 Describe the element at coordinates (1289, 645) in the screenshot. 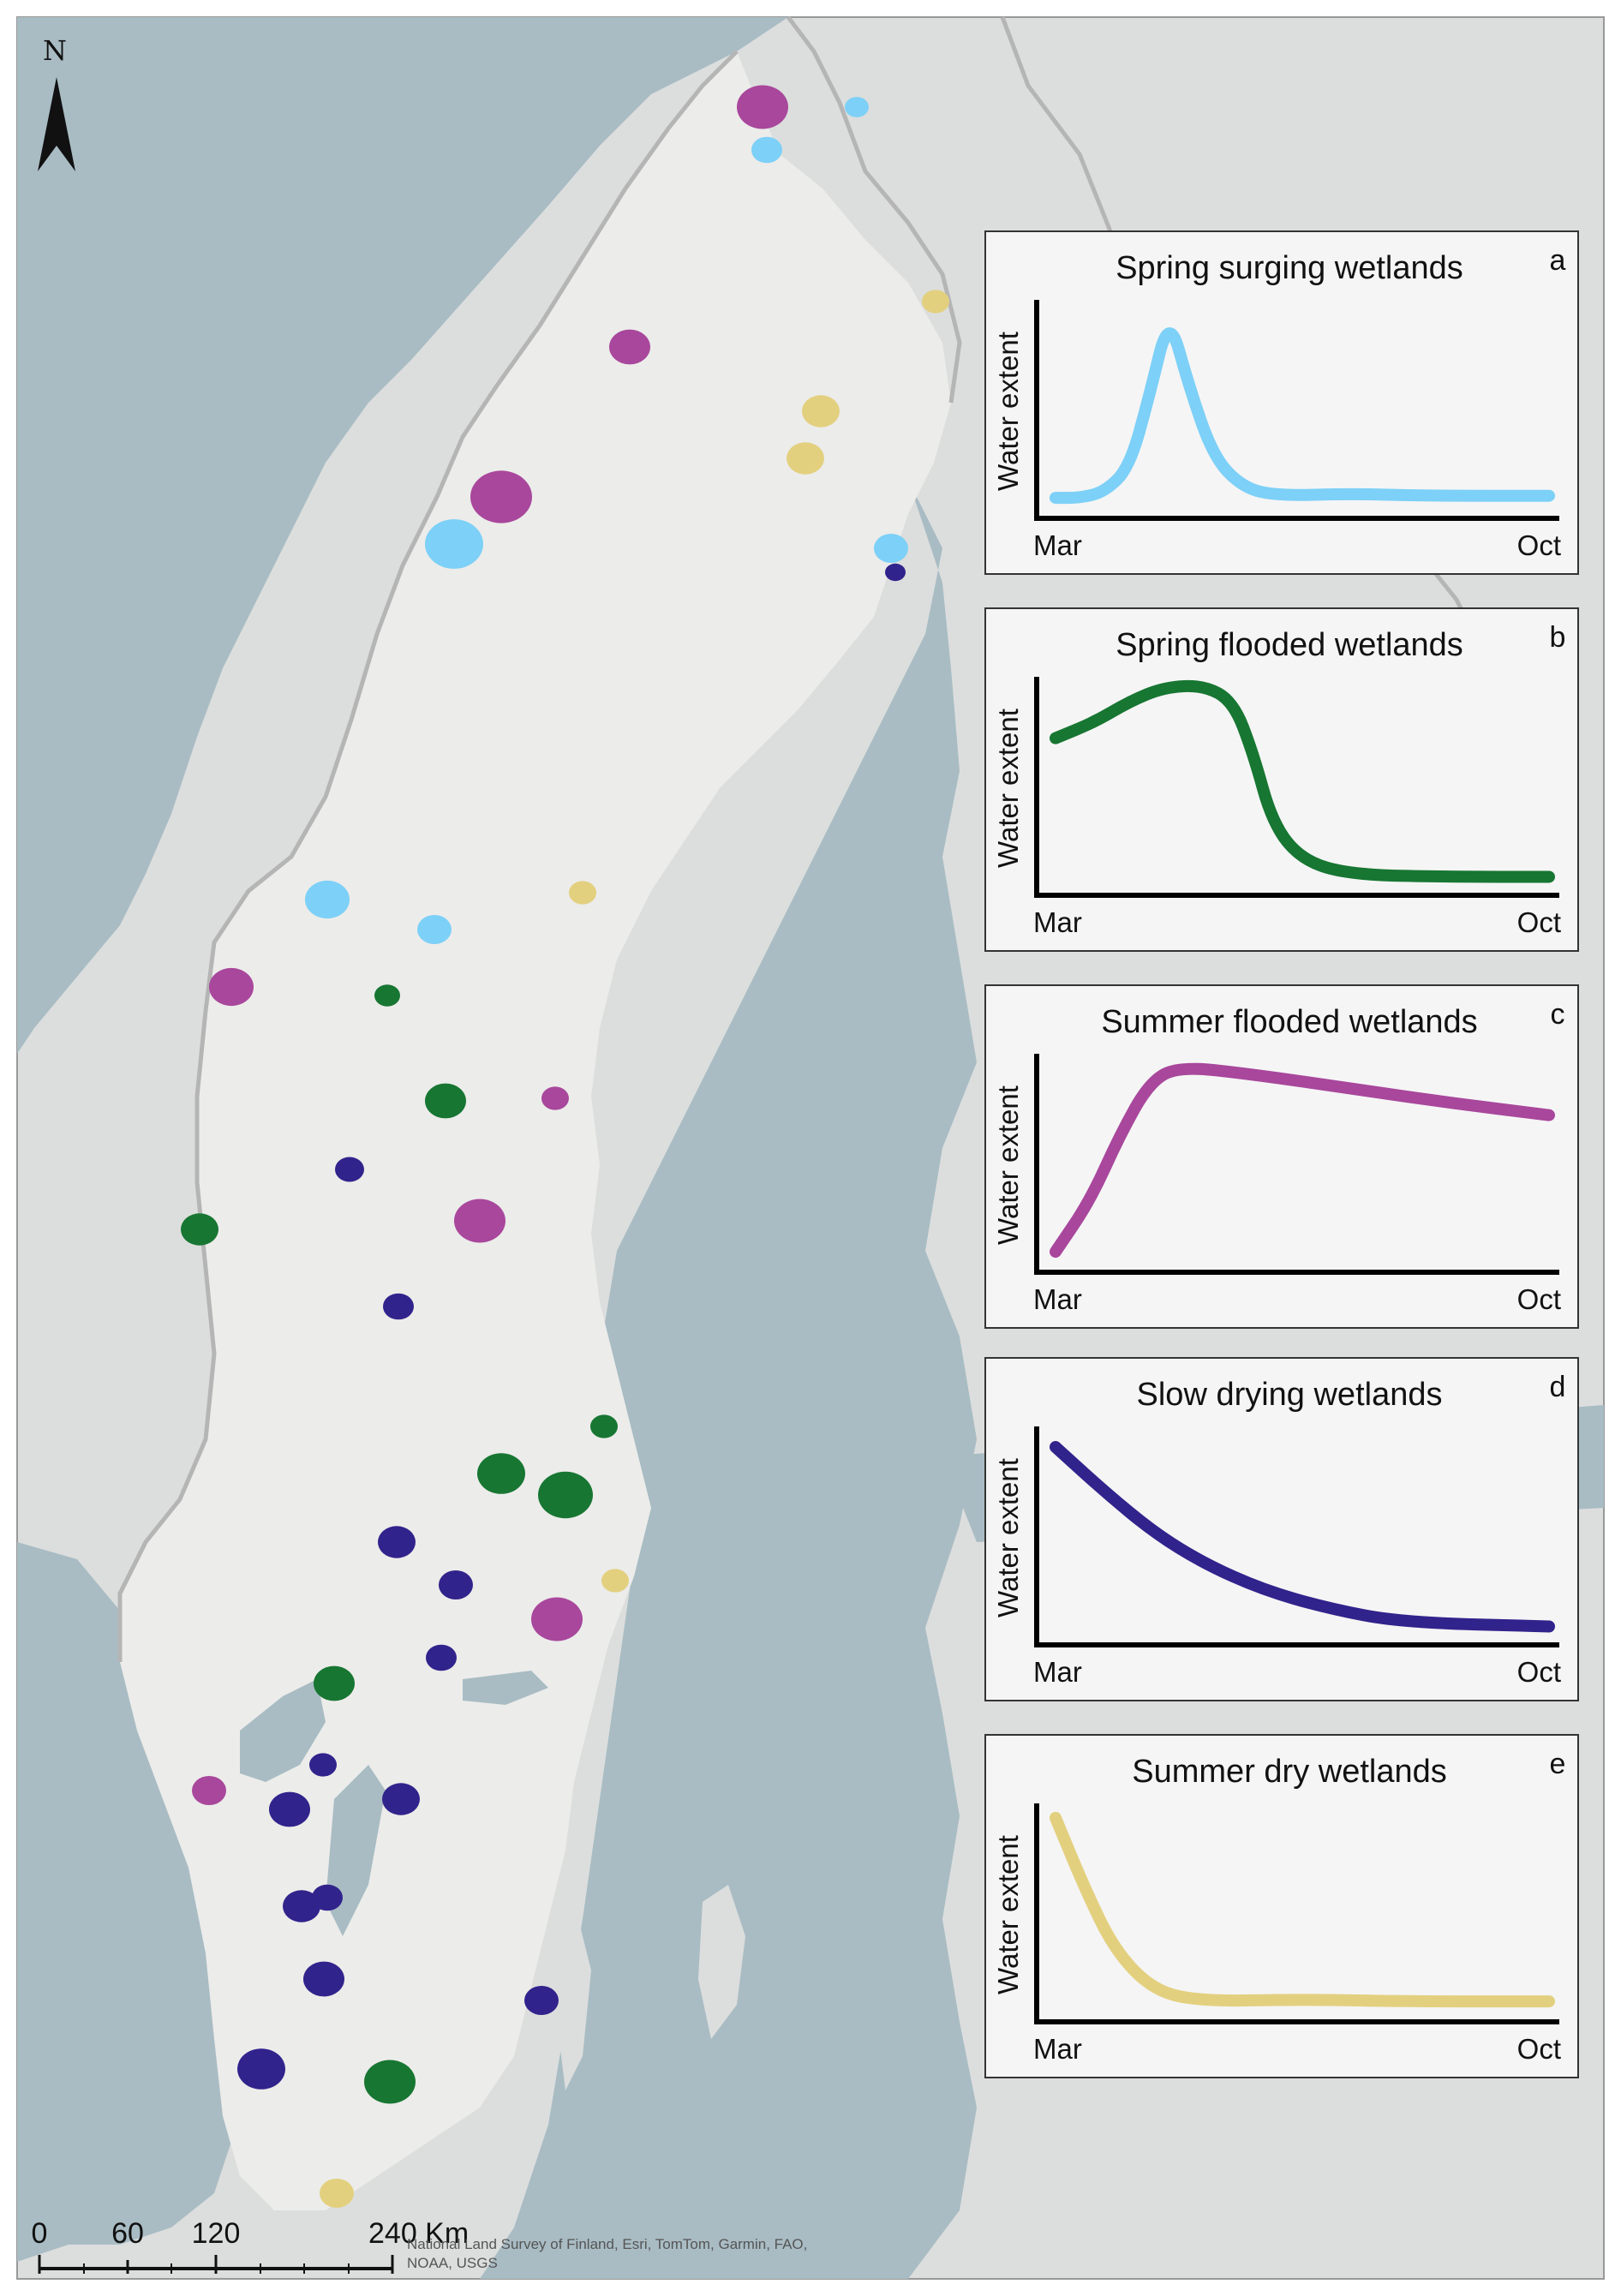

I see `panel-title: Spring flooded wetlands` at that location.